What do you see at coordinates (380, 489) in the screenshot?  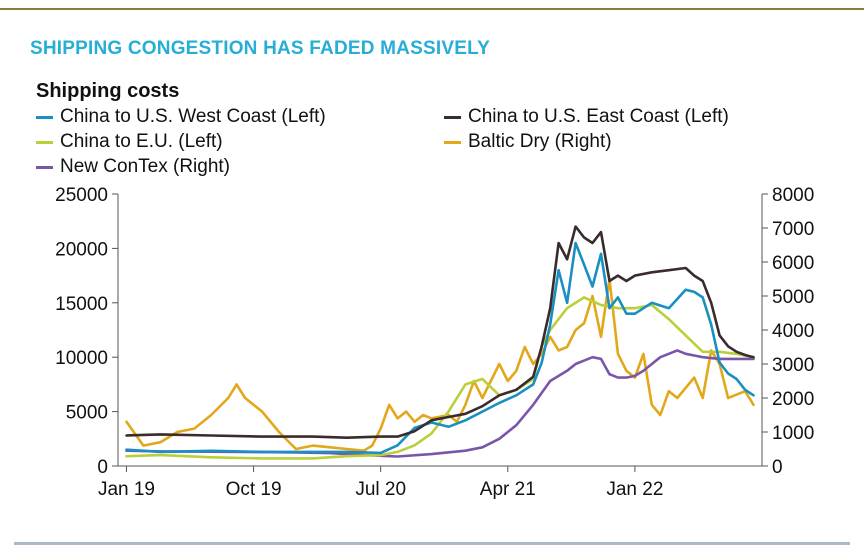 I see `x-tick-label: Jul 20` at bounding box center [380, 489].